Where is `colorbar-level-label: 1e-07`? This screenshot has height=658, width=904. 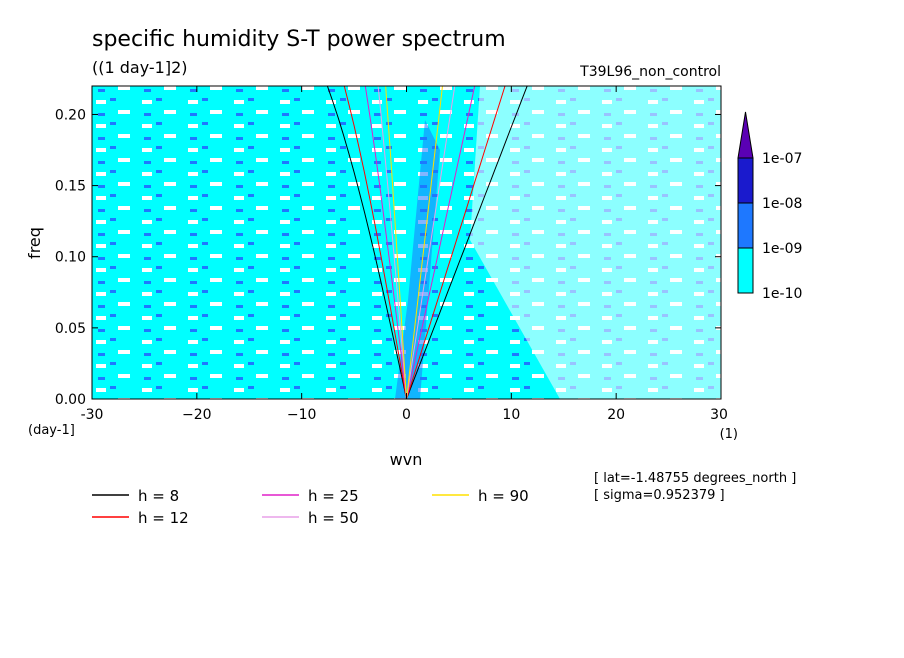 colorbar-level-label: 1e-07 is located at coordinates (782, 159).